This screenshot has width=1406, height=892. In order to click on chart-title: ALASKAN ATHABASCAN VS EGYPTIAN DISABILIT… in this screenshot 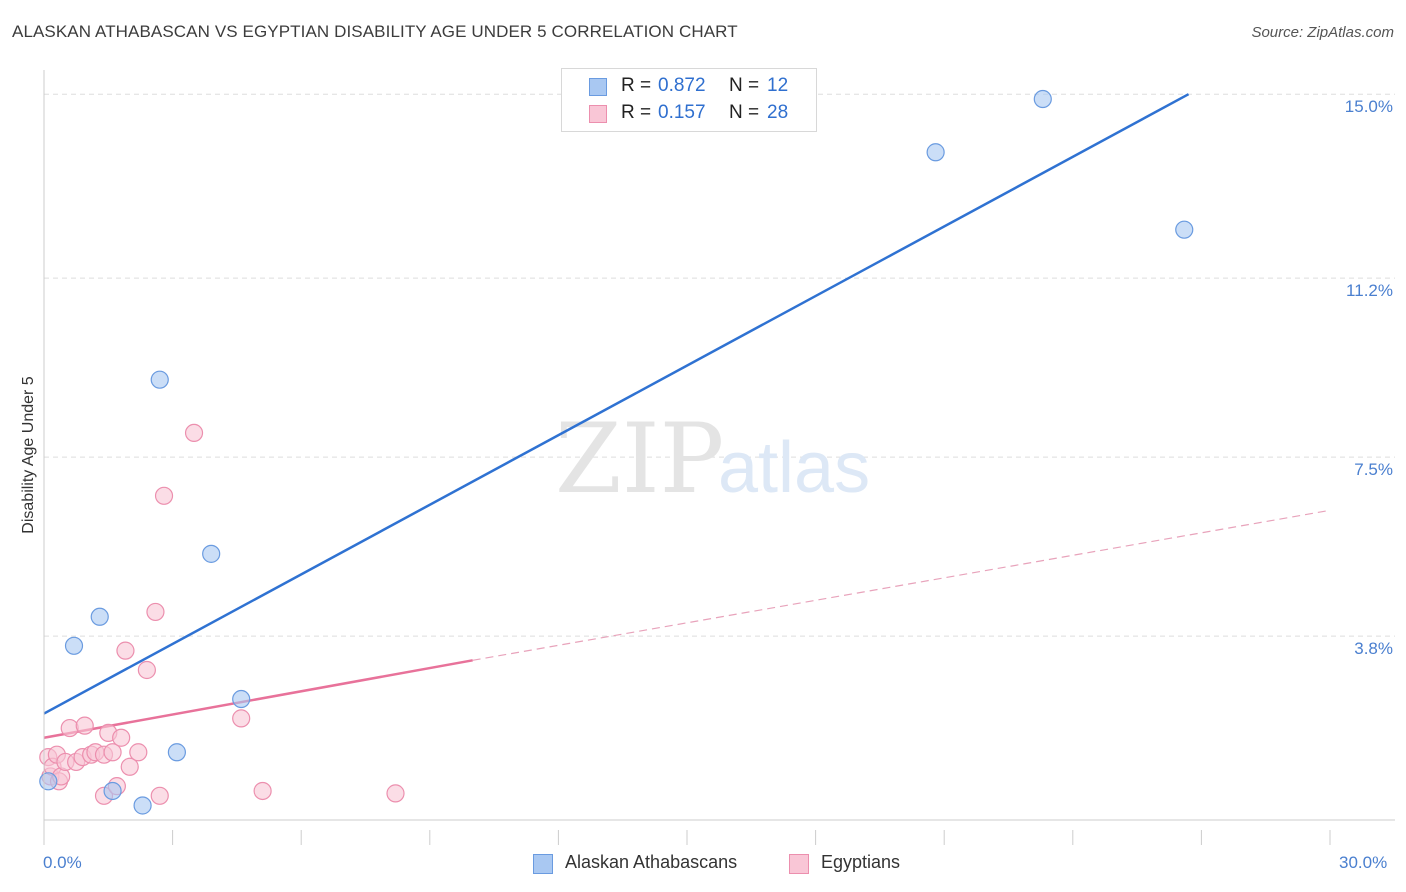, I will do `click(375, 31)`.